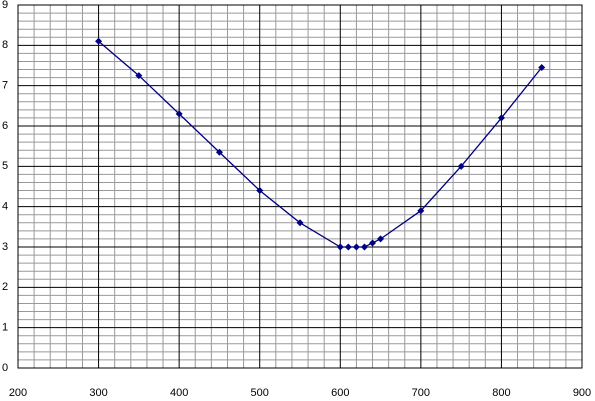 The height and width of the screenshot is (401, 595). Describe the element at coordinates (501, 393) in the screenshot. I see `x-tick-label: 800` at that location.